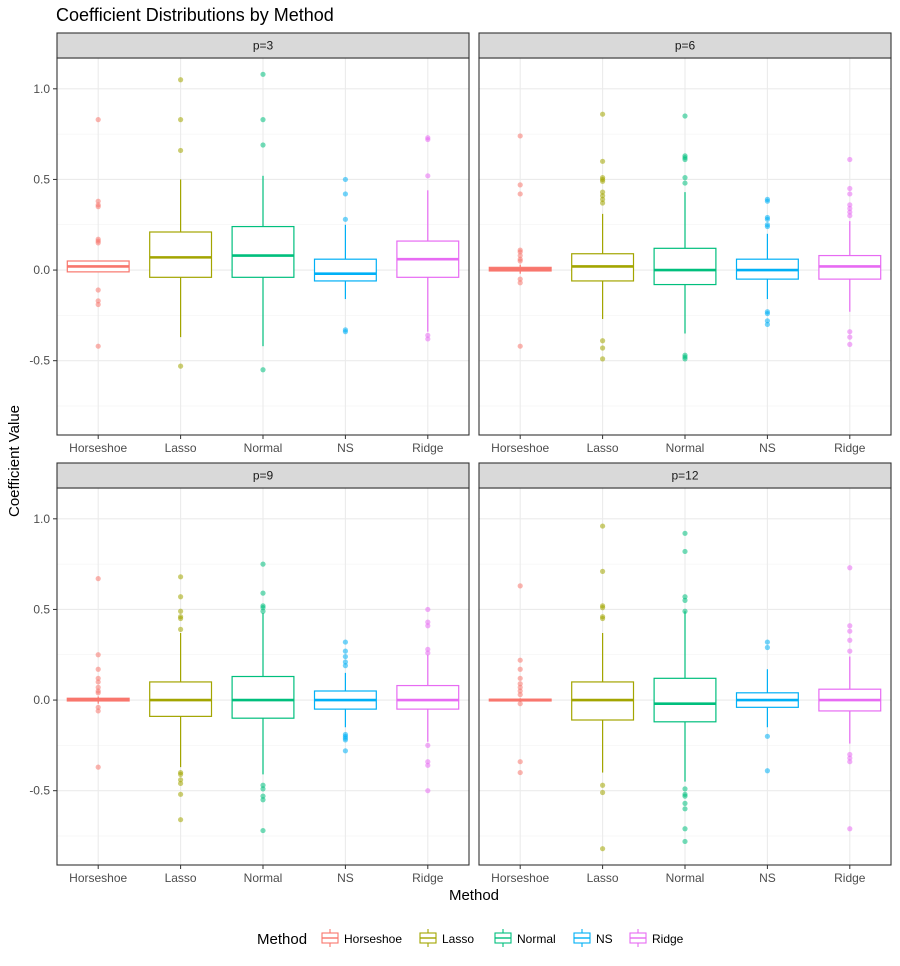 The width and height of the screenshot is (900, 966). Describe the element at coordinates (767, 878) in the screenshot. I see `x-tick-label: NS` at that location.